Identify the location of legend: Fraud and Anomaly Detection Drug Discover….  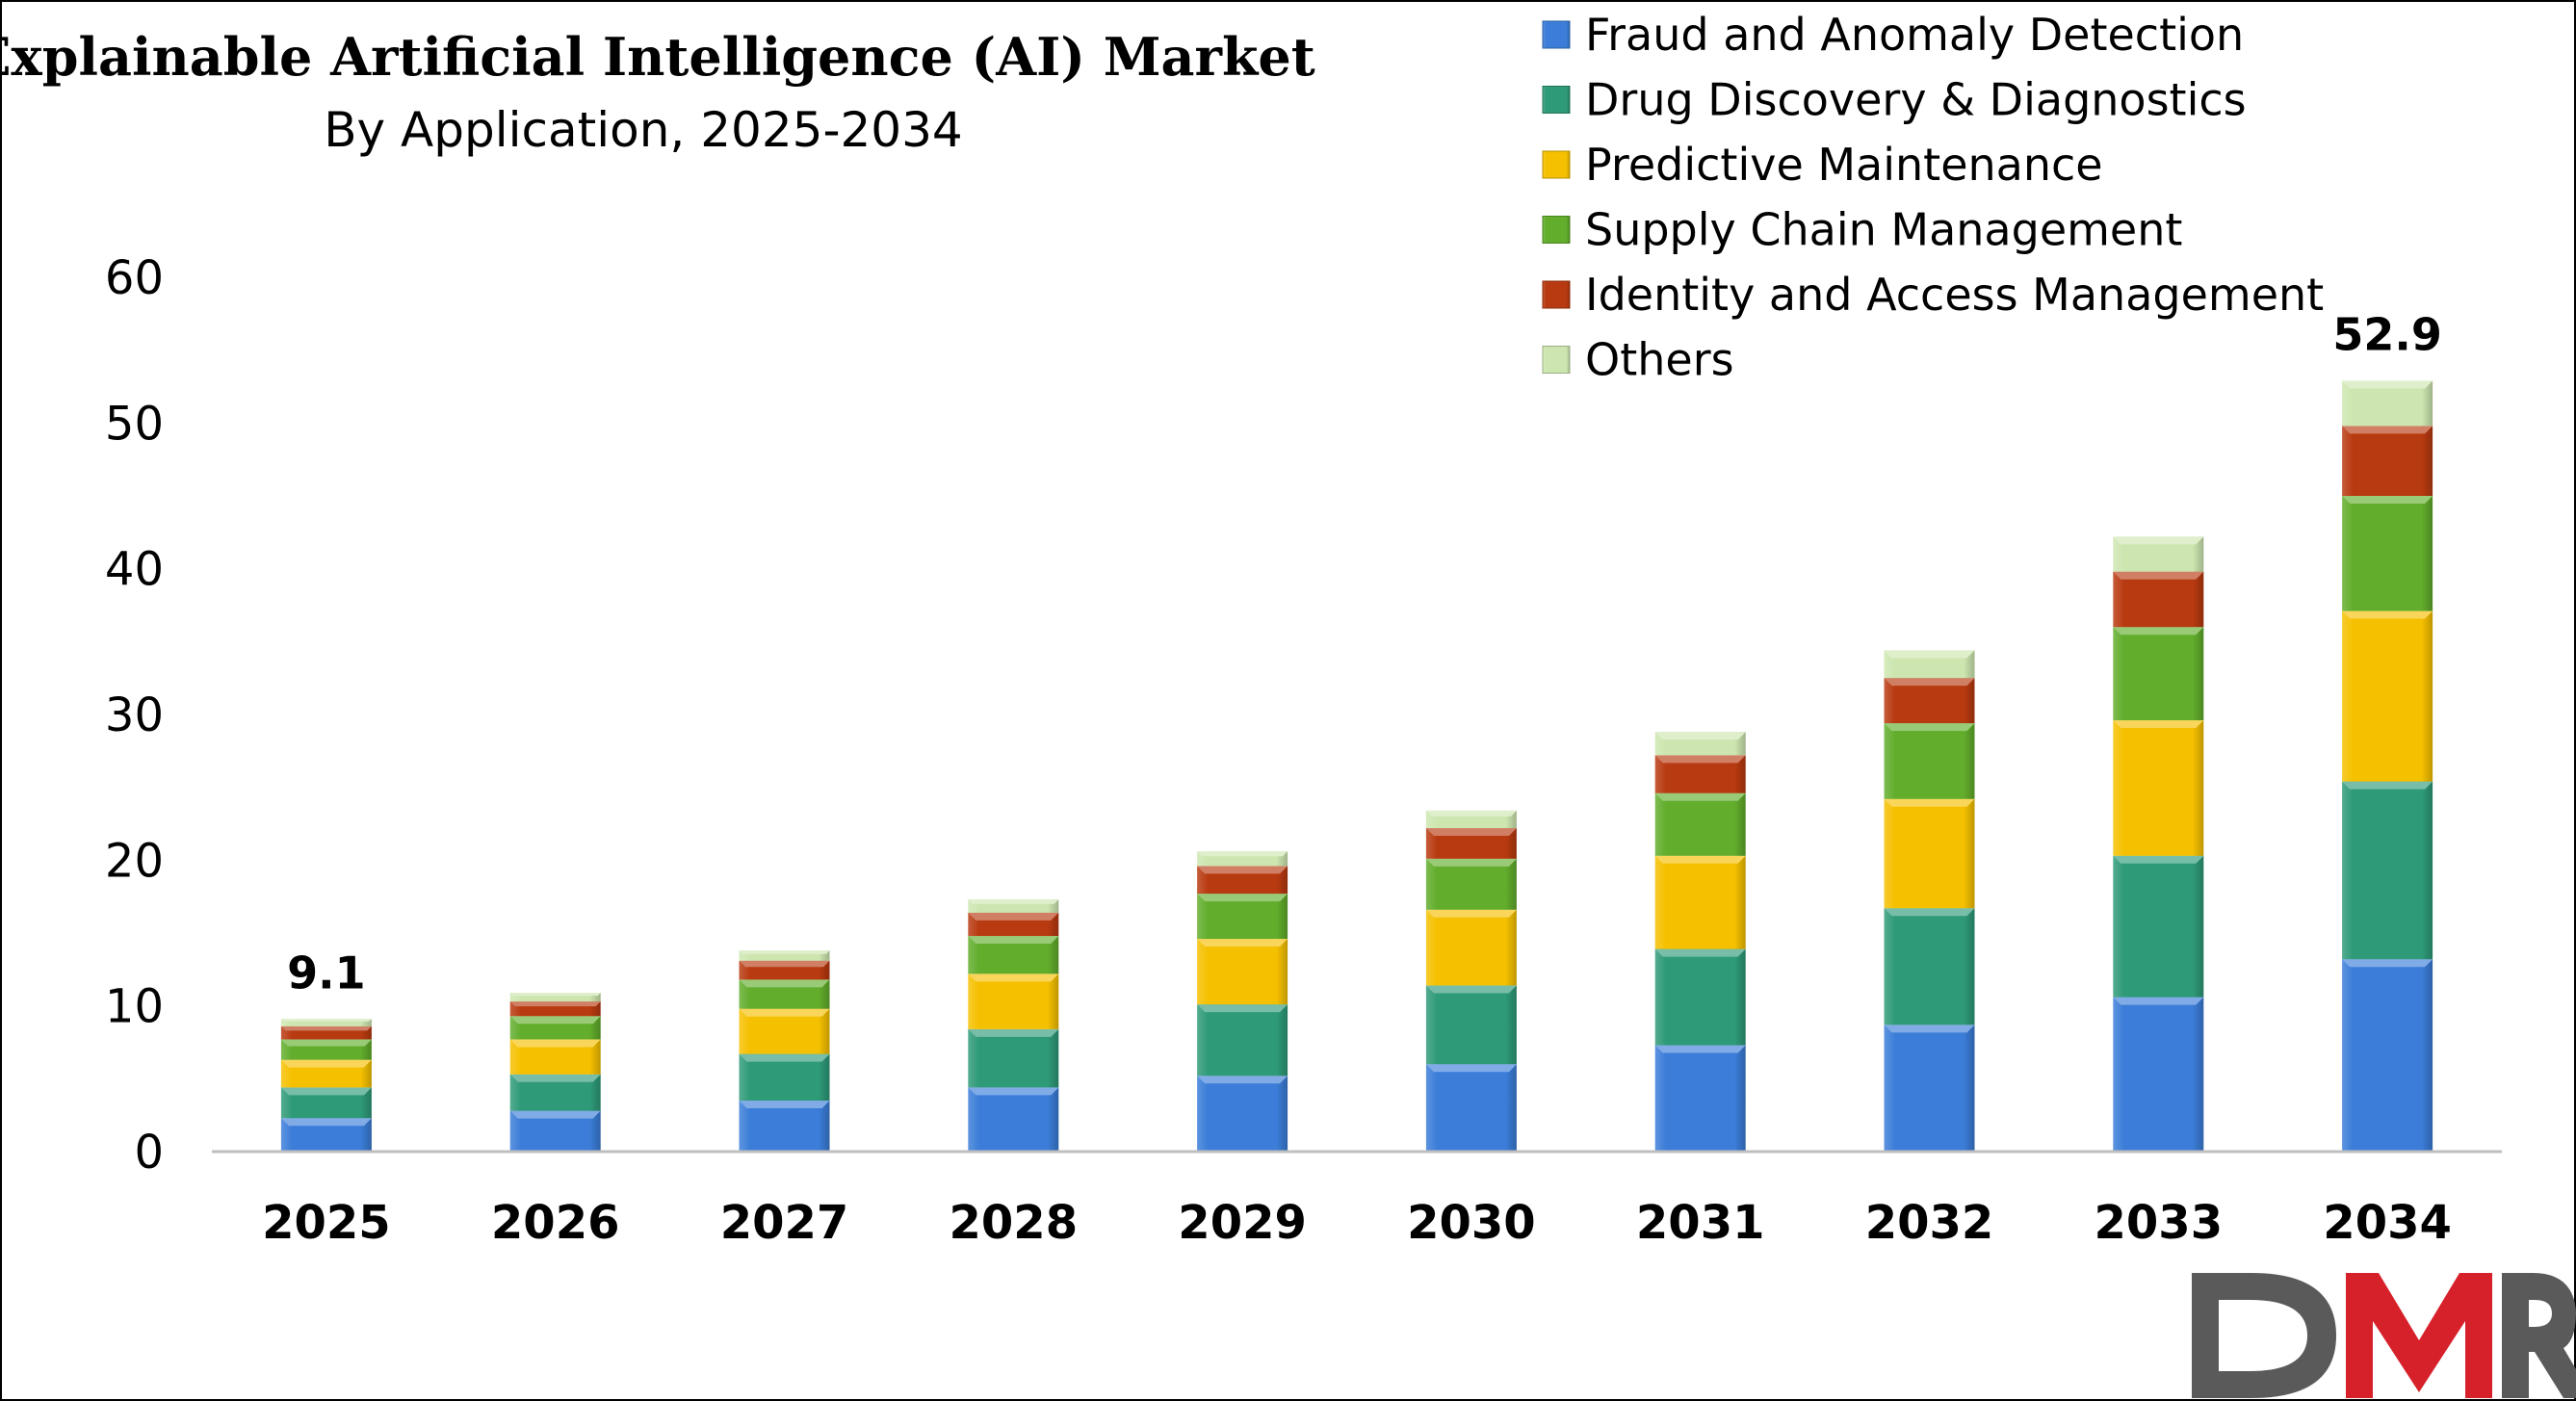
(1933, 197).